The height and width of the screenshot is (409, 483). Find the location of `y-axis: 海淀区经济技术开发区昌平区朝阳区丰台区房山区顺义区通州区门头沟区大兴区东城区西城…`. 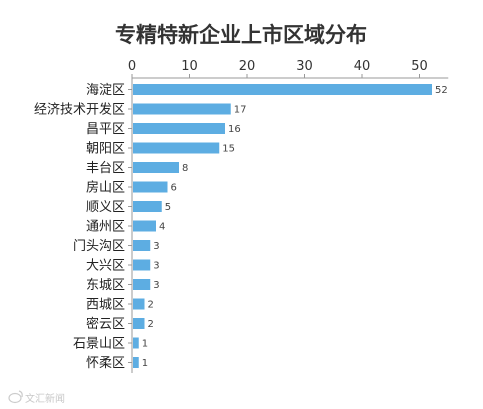

y-axis: 海淀区经济技术开发区昌平区朝阳区丰台区房山区顺义区通州区门头沟区大兴区东城区西城… is located at coordinates (83, 225).